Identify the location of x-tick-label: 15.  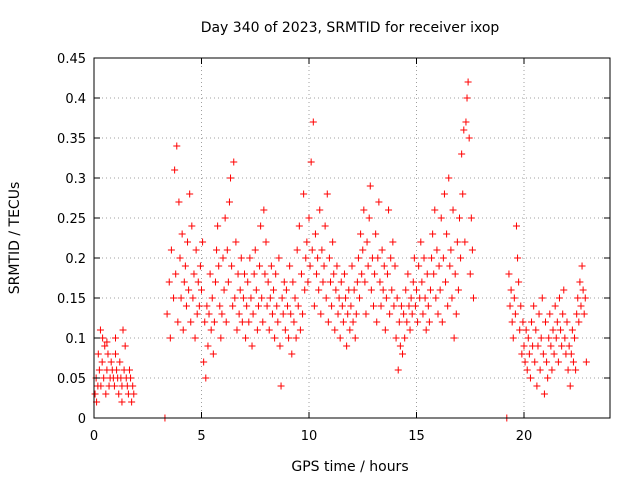
(416, 436).